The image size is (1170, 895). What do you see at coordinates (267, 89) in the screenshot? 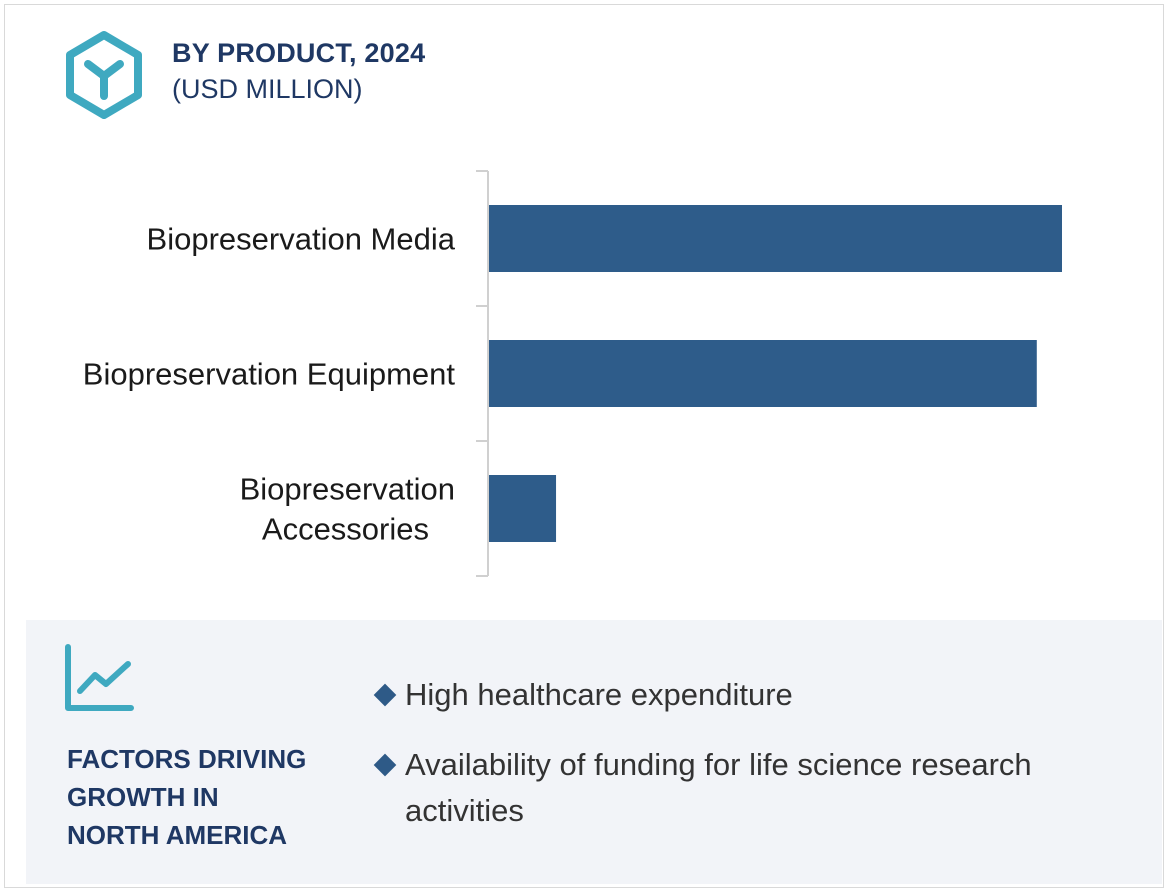
I see `chart-subtitle: (USD MILLION)` at bounding box center [267, 89].